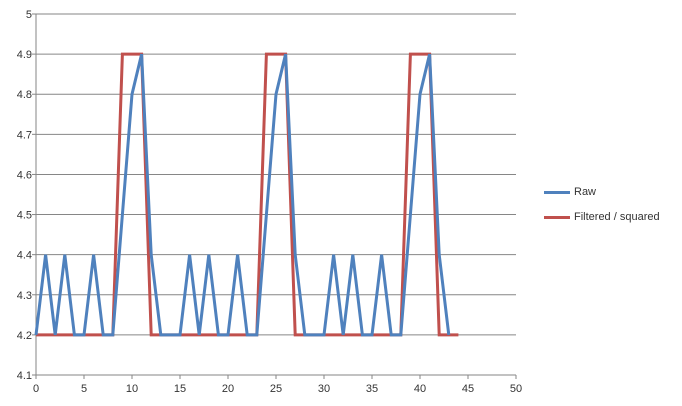  Describe the element at coordinates (557, 217) in the screenshot. I see `legend-swatch-filtered` at that location.